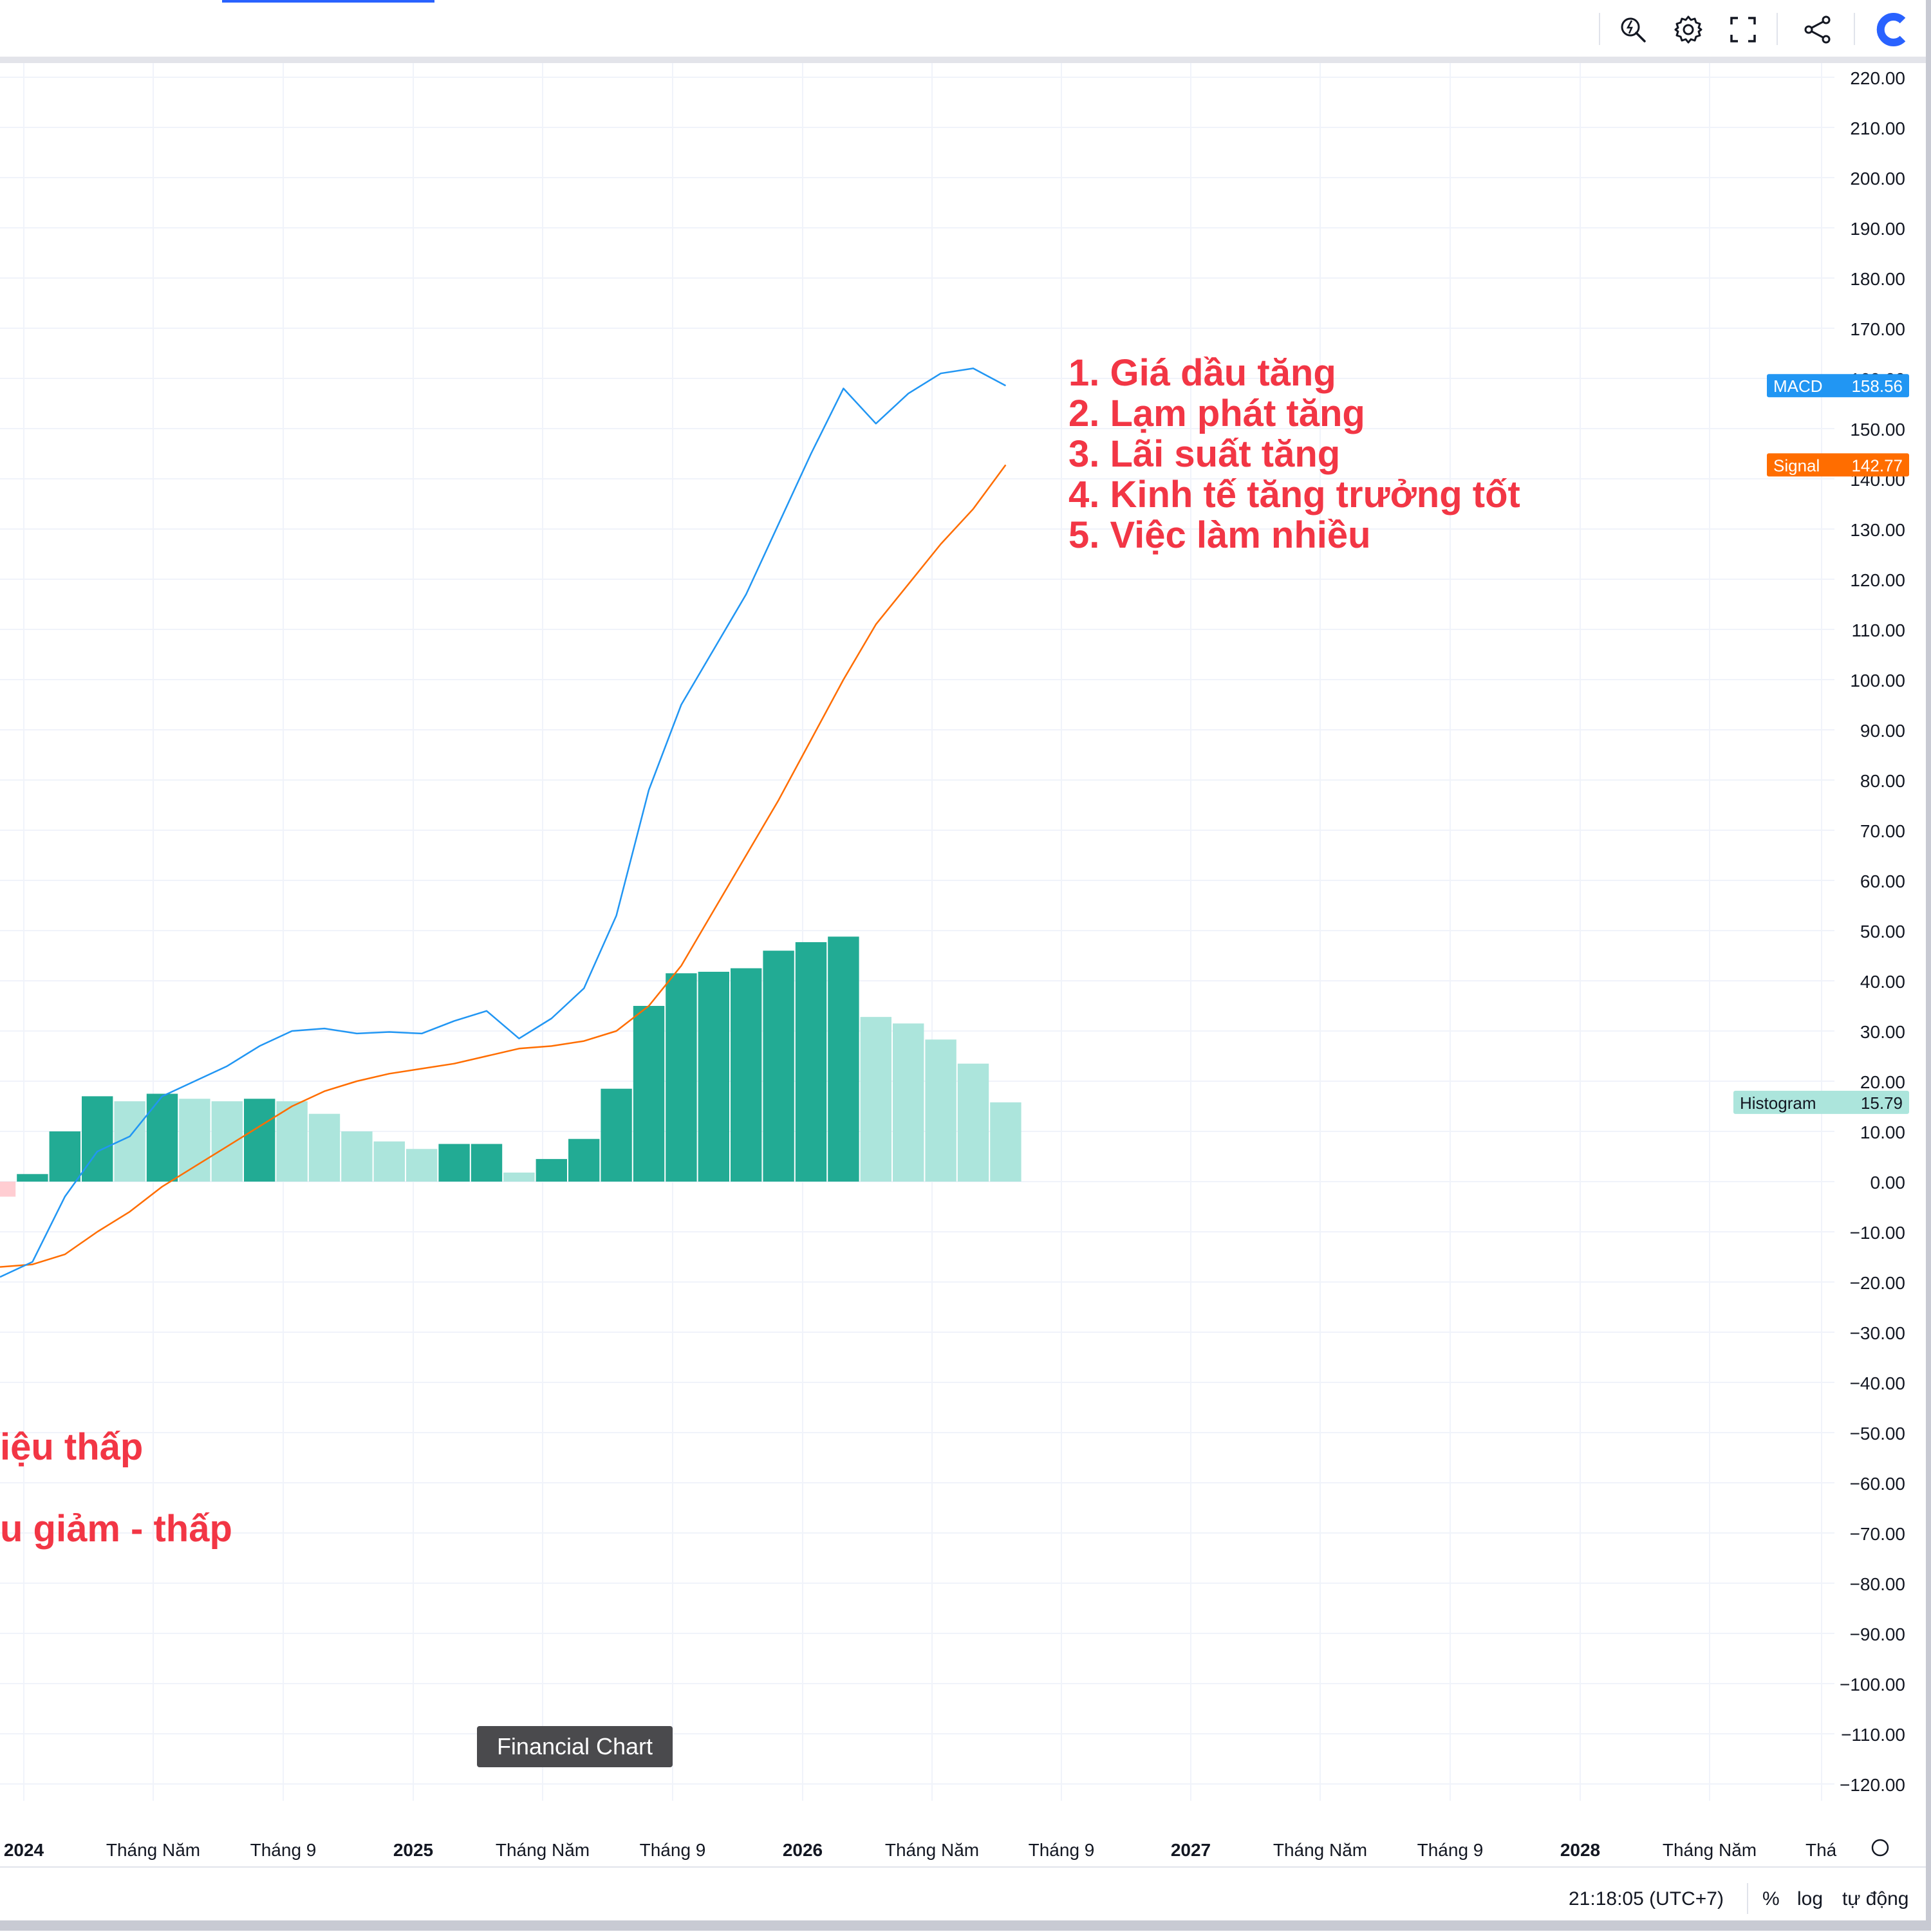  I want to click on y-tick-label: 100.00, so click(1878, 681).